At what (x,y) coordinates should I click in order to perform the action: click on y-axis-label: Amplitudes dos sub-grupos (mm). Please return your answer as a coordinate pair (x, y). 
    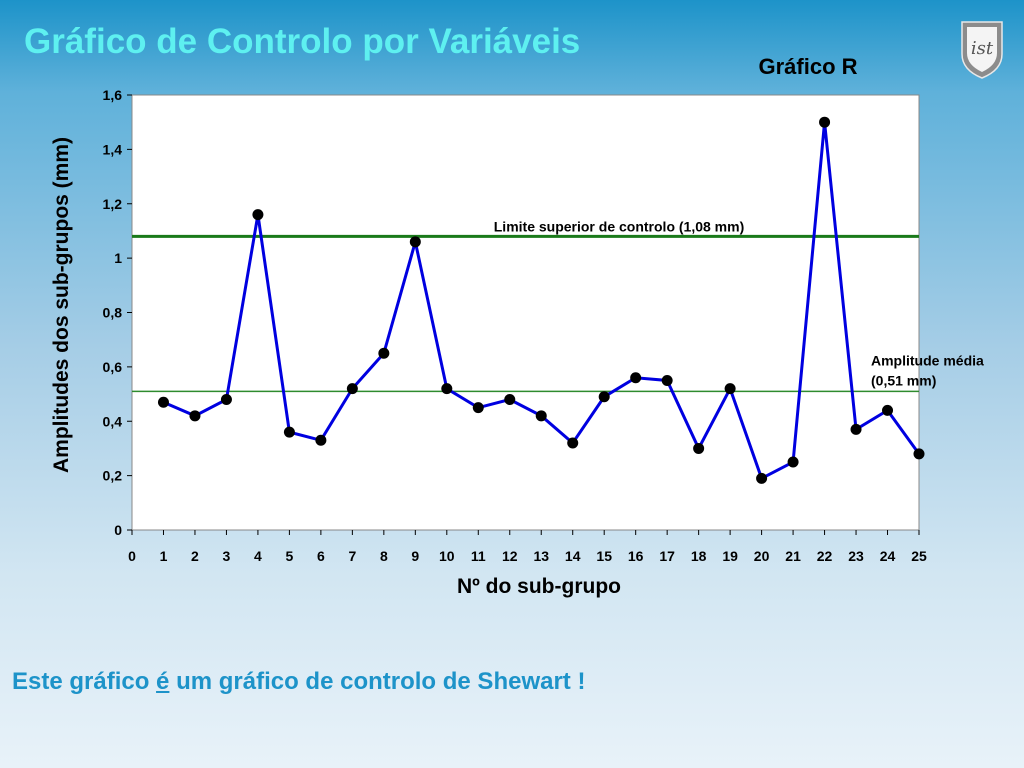
    Looking at the image, I should click on (61, 305).